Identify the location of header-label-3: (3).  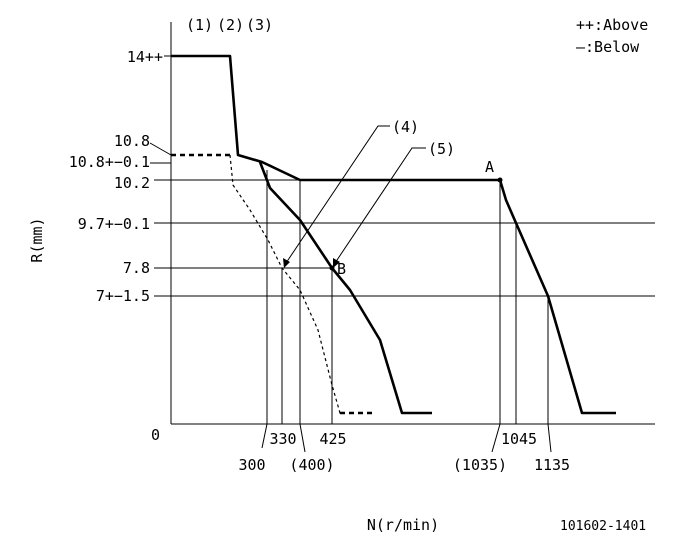
(259, 25).